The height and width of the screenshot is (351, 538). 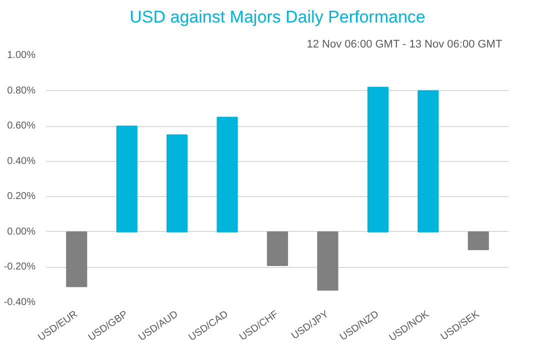 What do you see at coordinates (21, 196) in the screenshot?
I see `y-tick-label: 0.20%` at bounding box center [21, 196].